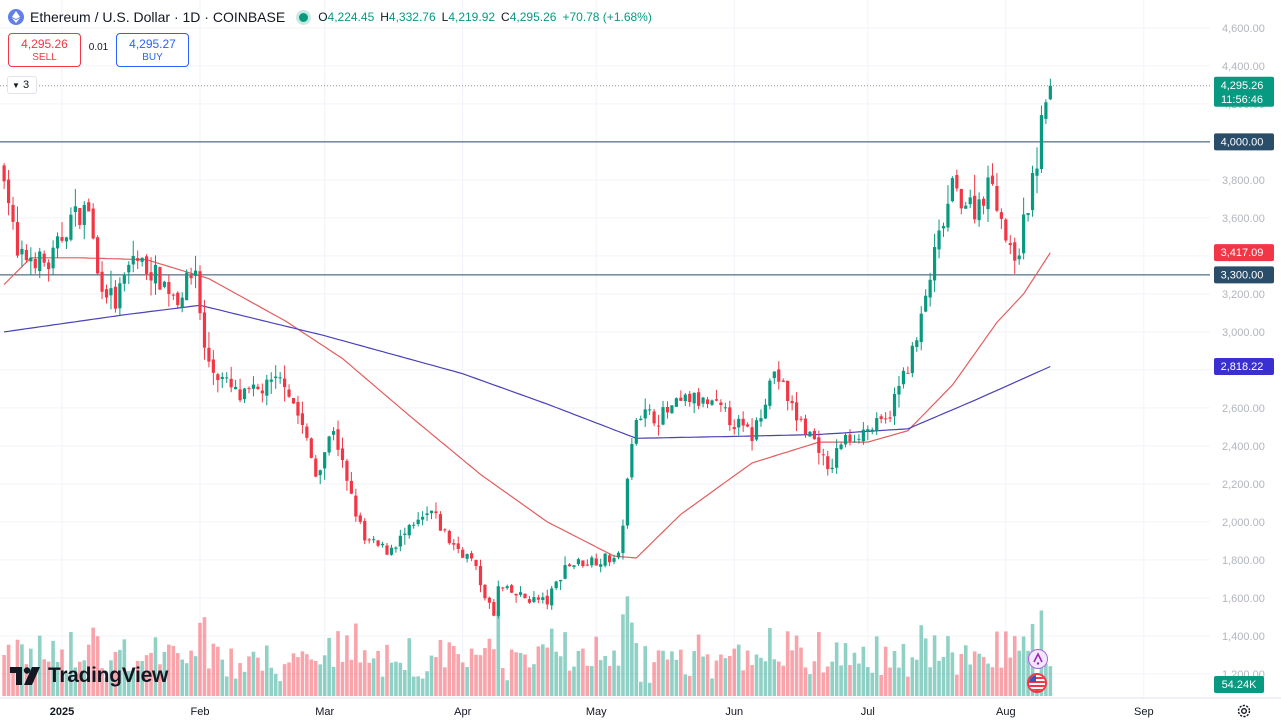  What do you see at coordinates (351, 17) in the screenshot?
I see `open-value: 4,224.45` at bounding box center [351, 17].